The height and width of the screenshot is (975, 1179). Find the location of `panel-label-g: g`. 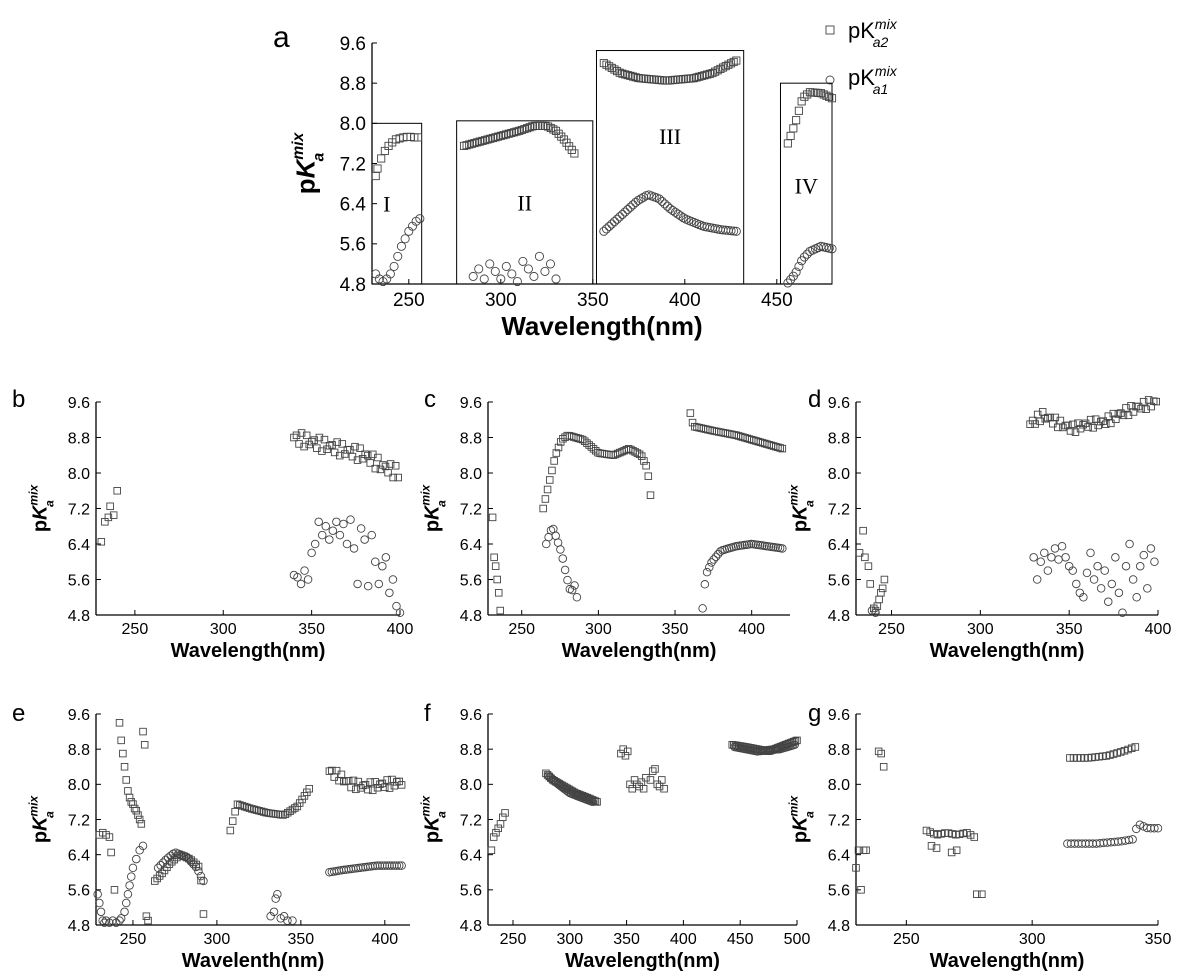

panel-label-g: g is located at coordinates (814, 713).